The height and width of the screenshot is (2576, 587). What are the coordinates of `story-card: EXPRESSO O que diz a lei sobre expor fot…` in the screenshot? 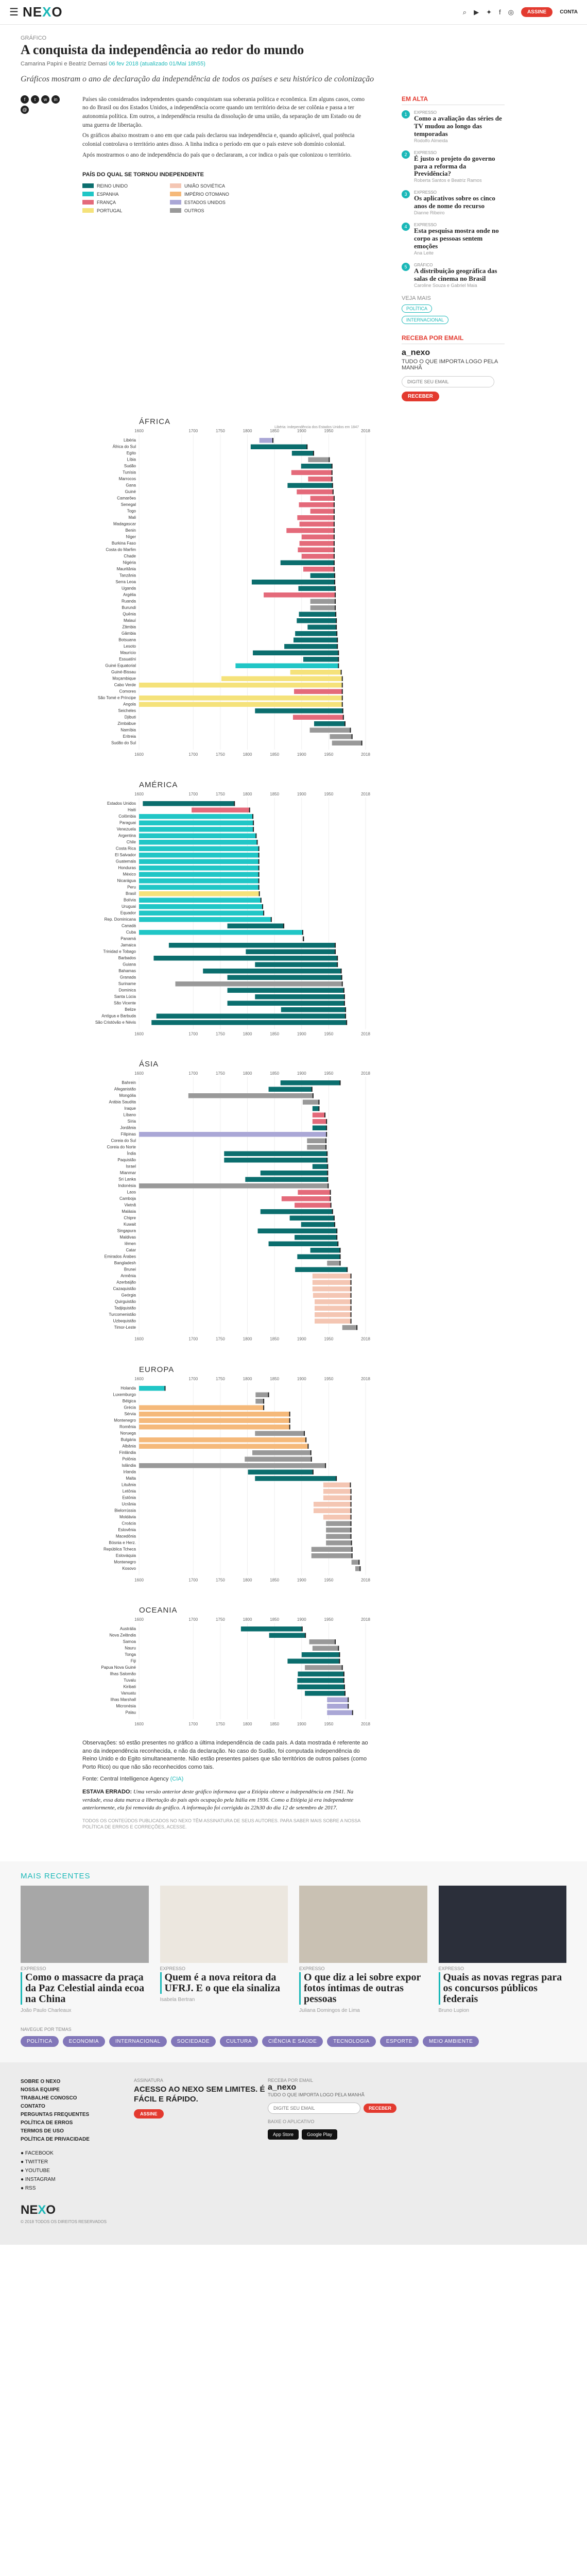 It's located at (363, 1949).